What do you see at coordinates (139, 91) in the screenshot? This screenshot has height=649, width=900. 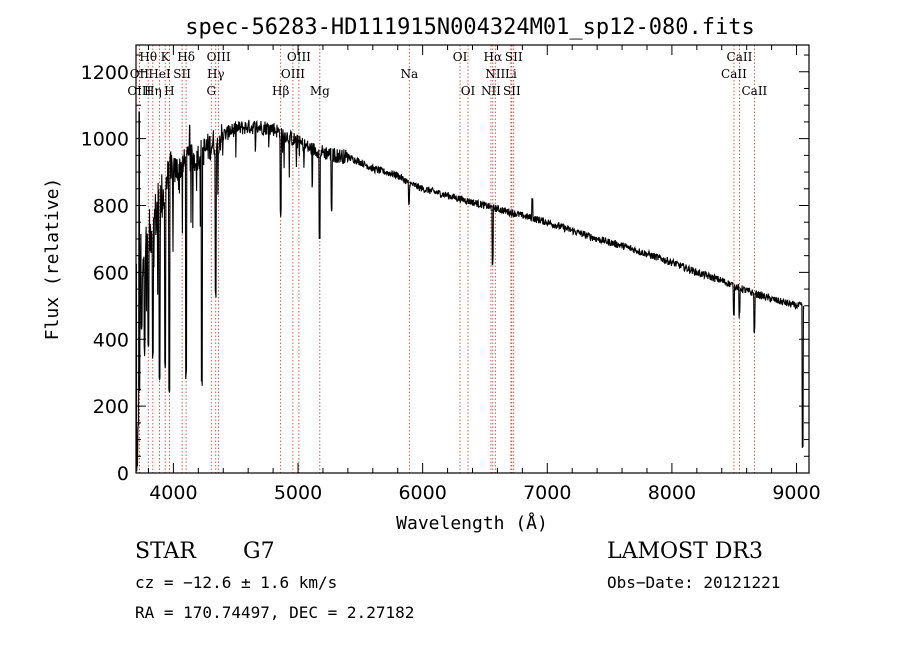 I see `line-label-2: OIII` at bounding box center [139, 91].